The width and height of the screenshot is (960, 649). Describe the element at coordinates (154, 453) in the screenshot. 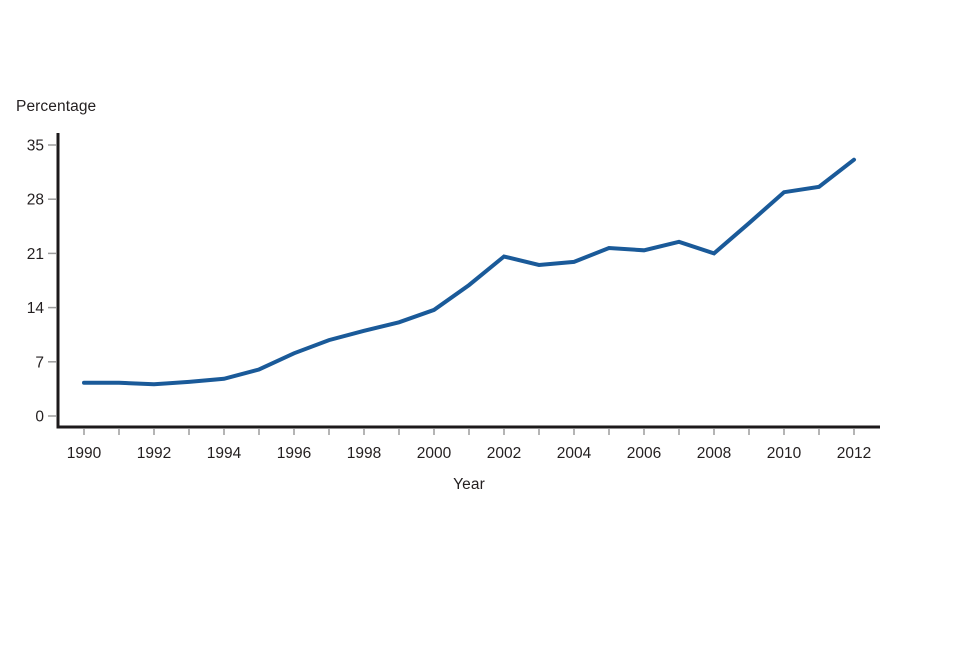

I see `x-tick-label: 1992` at that location.